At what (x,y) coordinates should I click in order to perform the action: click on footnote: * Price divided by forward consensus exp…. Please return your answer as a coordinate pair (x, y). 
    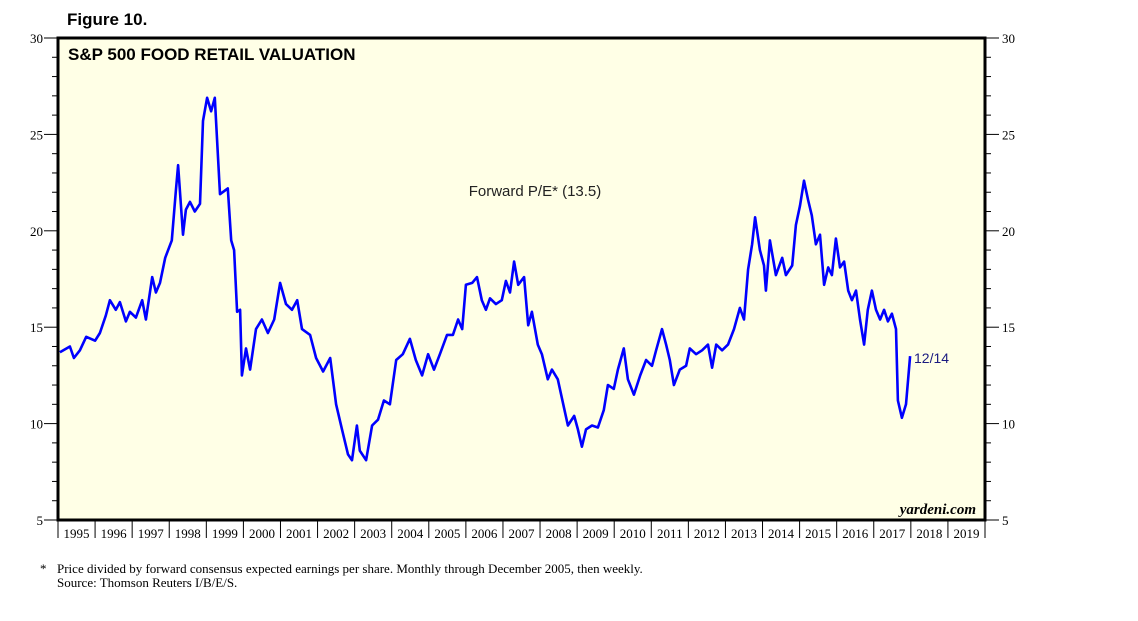
    Looking at the image, I should click on (341, 576).